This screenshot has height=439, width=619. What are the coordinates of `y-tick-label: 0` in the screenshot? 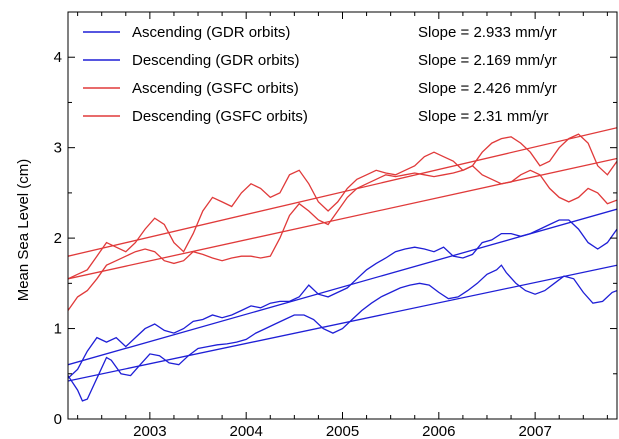 It's located at (58, 419).